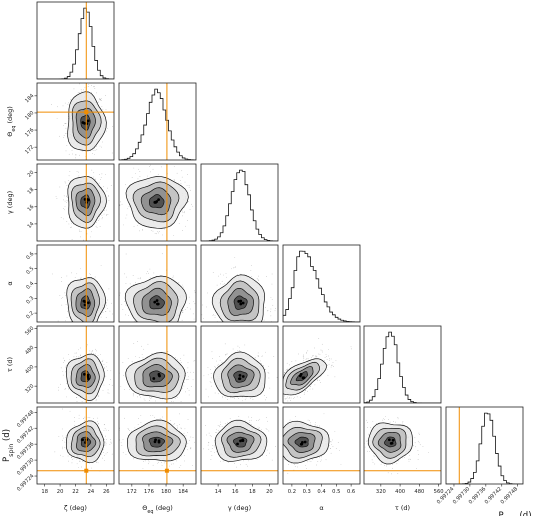 Image resolution: width=540 pixels, height=516 pixels. What do you see at coordinates (75, 364) in the screenshot?
I see `panel-frame` at bounding box center [75, 364].